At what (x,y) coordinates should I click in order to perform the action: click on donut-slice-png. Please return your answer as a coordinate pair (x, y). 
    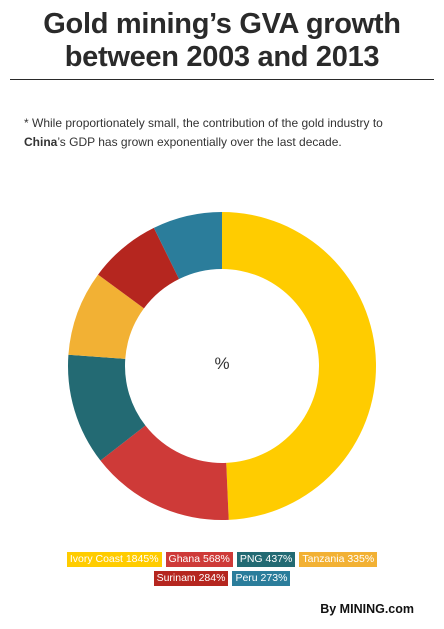
    Looking at the image, I should click on (106, 407).